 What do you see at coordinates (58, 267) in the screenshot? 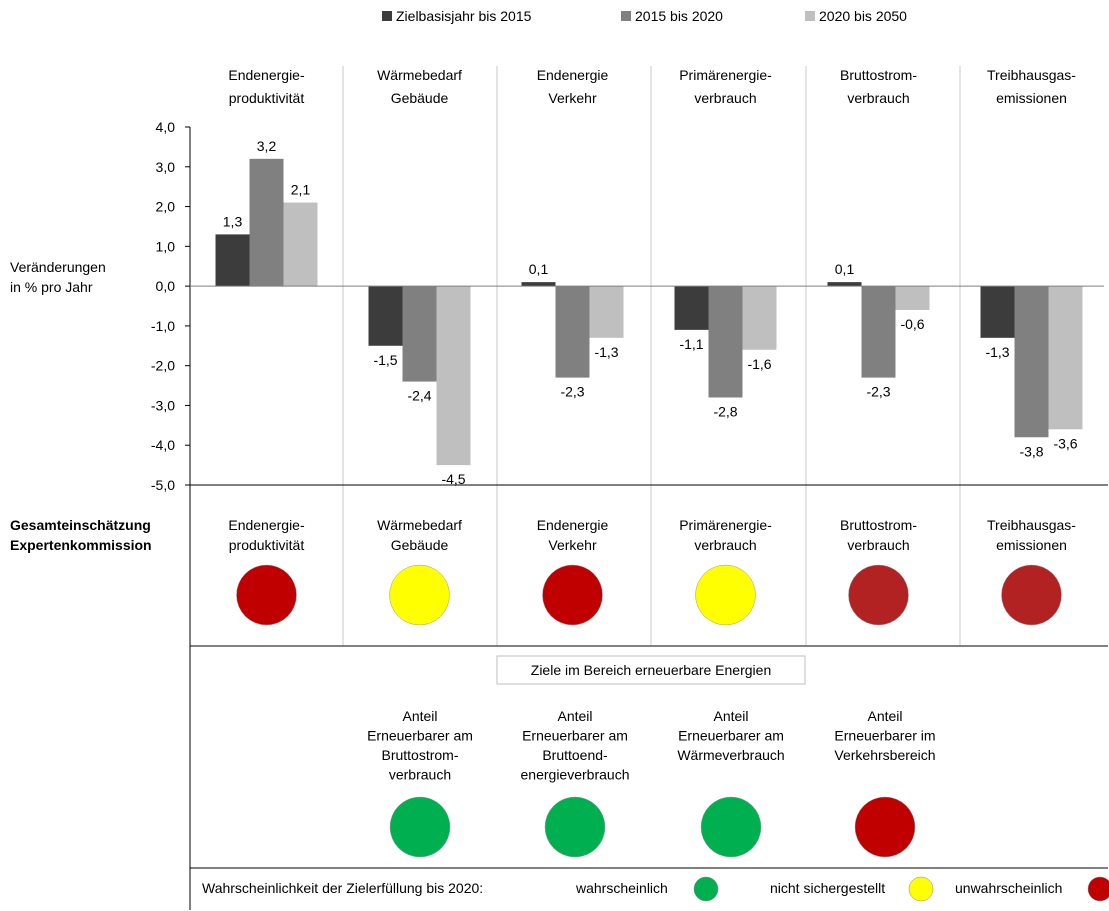
I see `y-axis-title: Veränderungen` at bounding box center [58, 267].